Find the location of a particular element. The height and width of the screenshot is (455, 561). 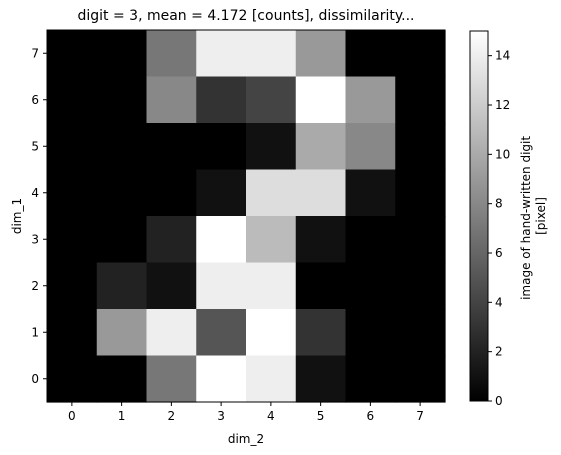

x-tick-label: 0 is located at coordinates (72, 416).